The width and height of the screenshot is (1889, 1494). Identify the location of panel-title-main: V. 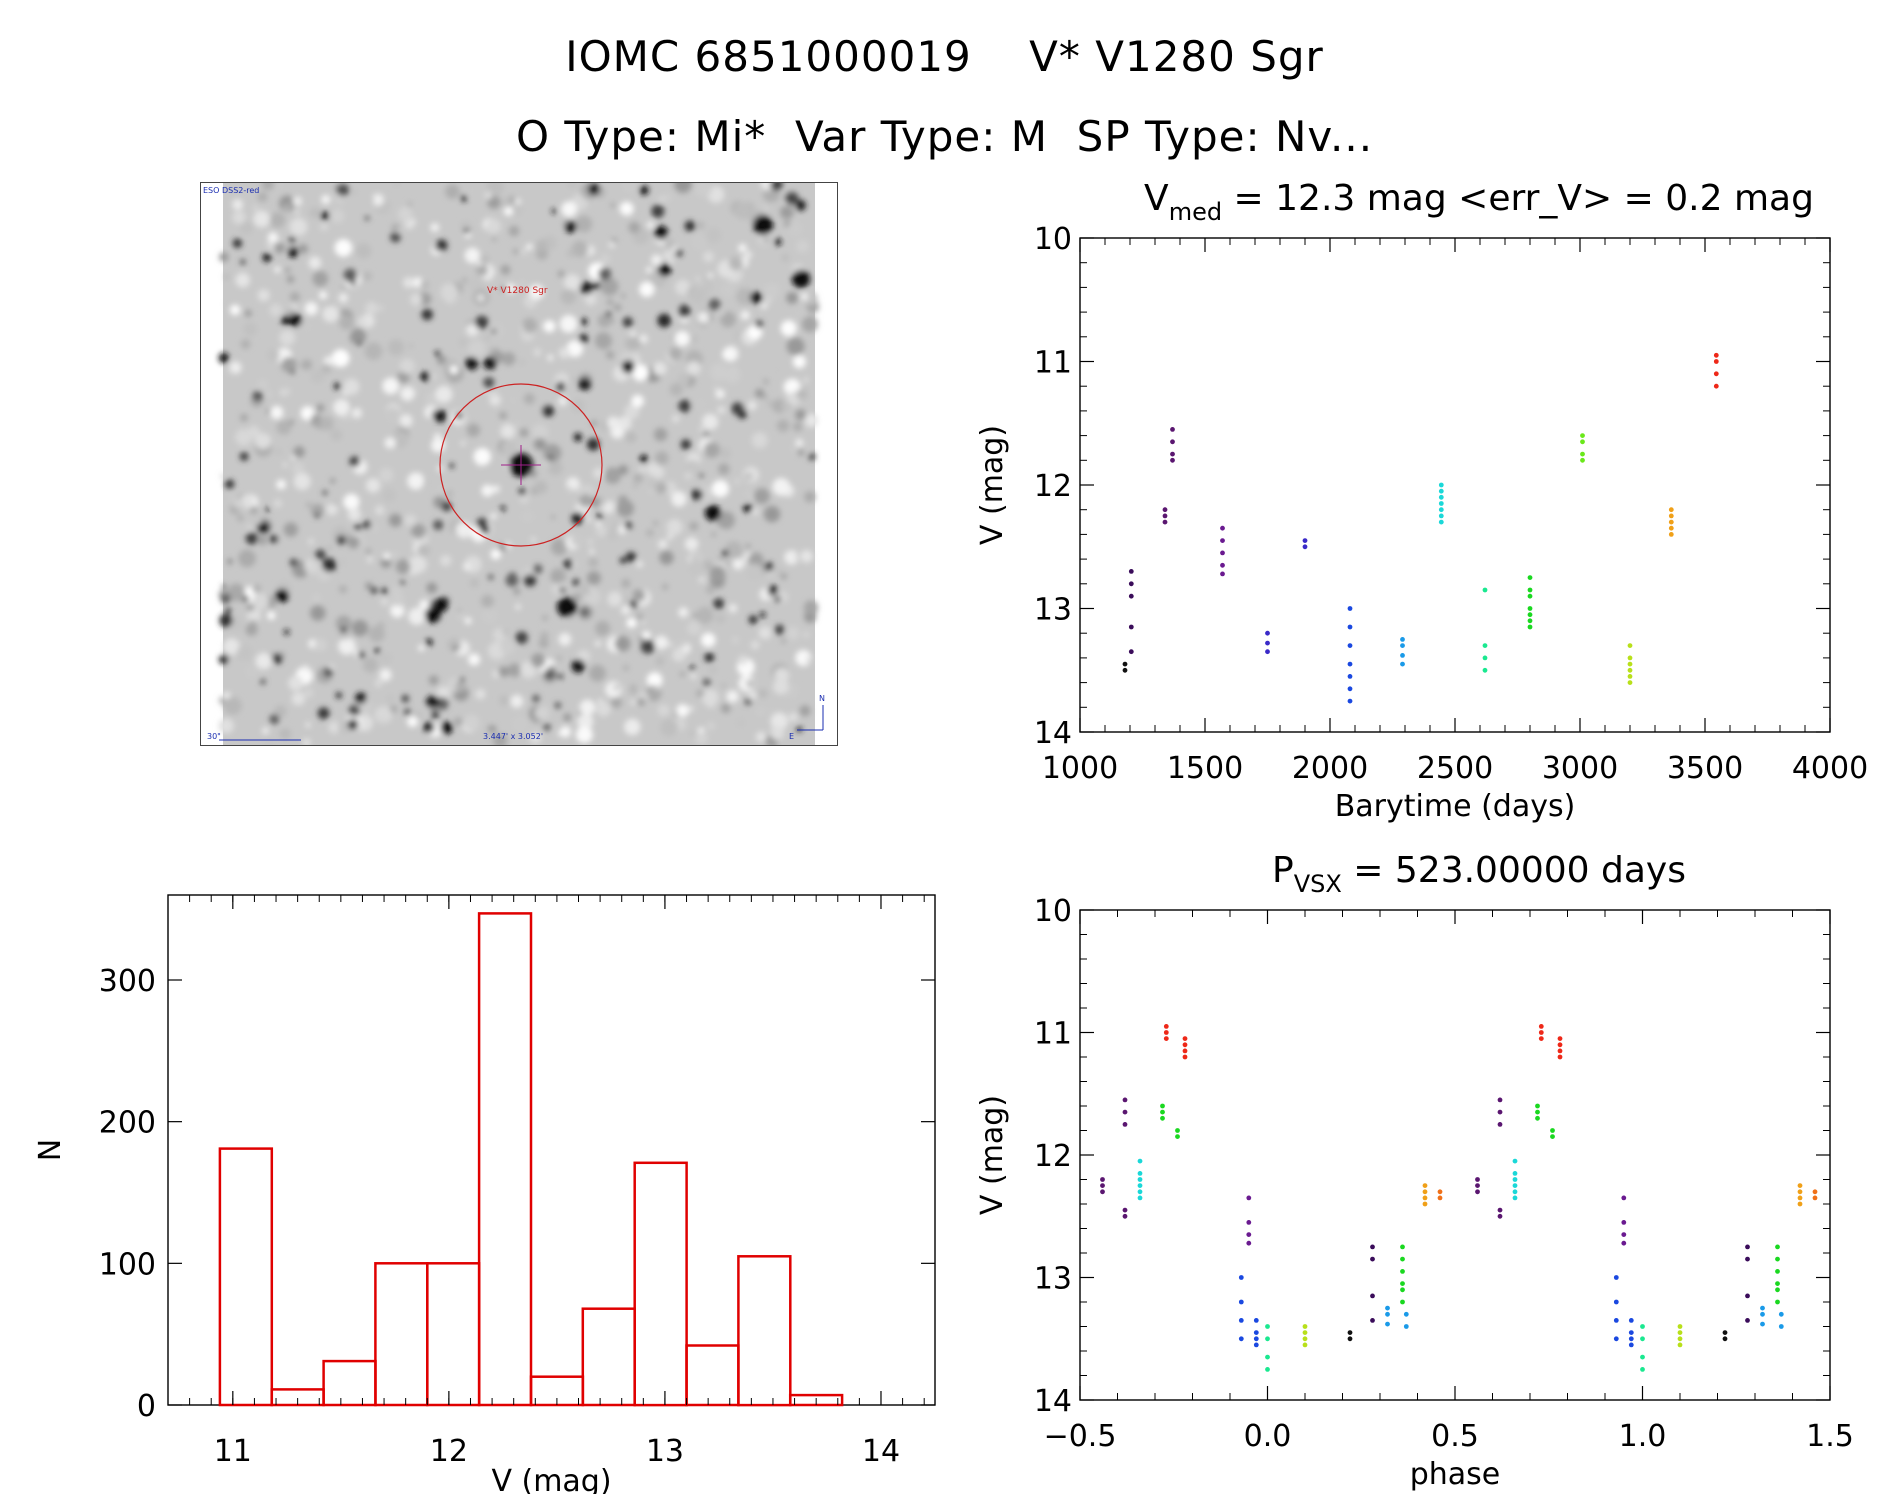
(1156, 198).